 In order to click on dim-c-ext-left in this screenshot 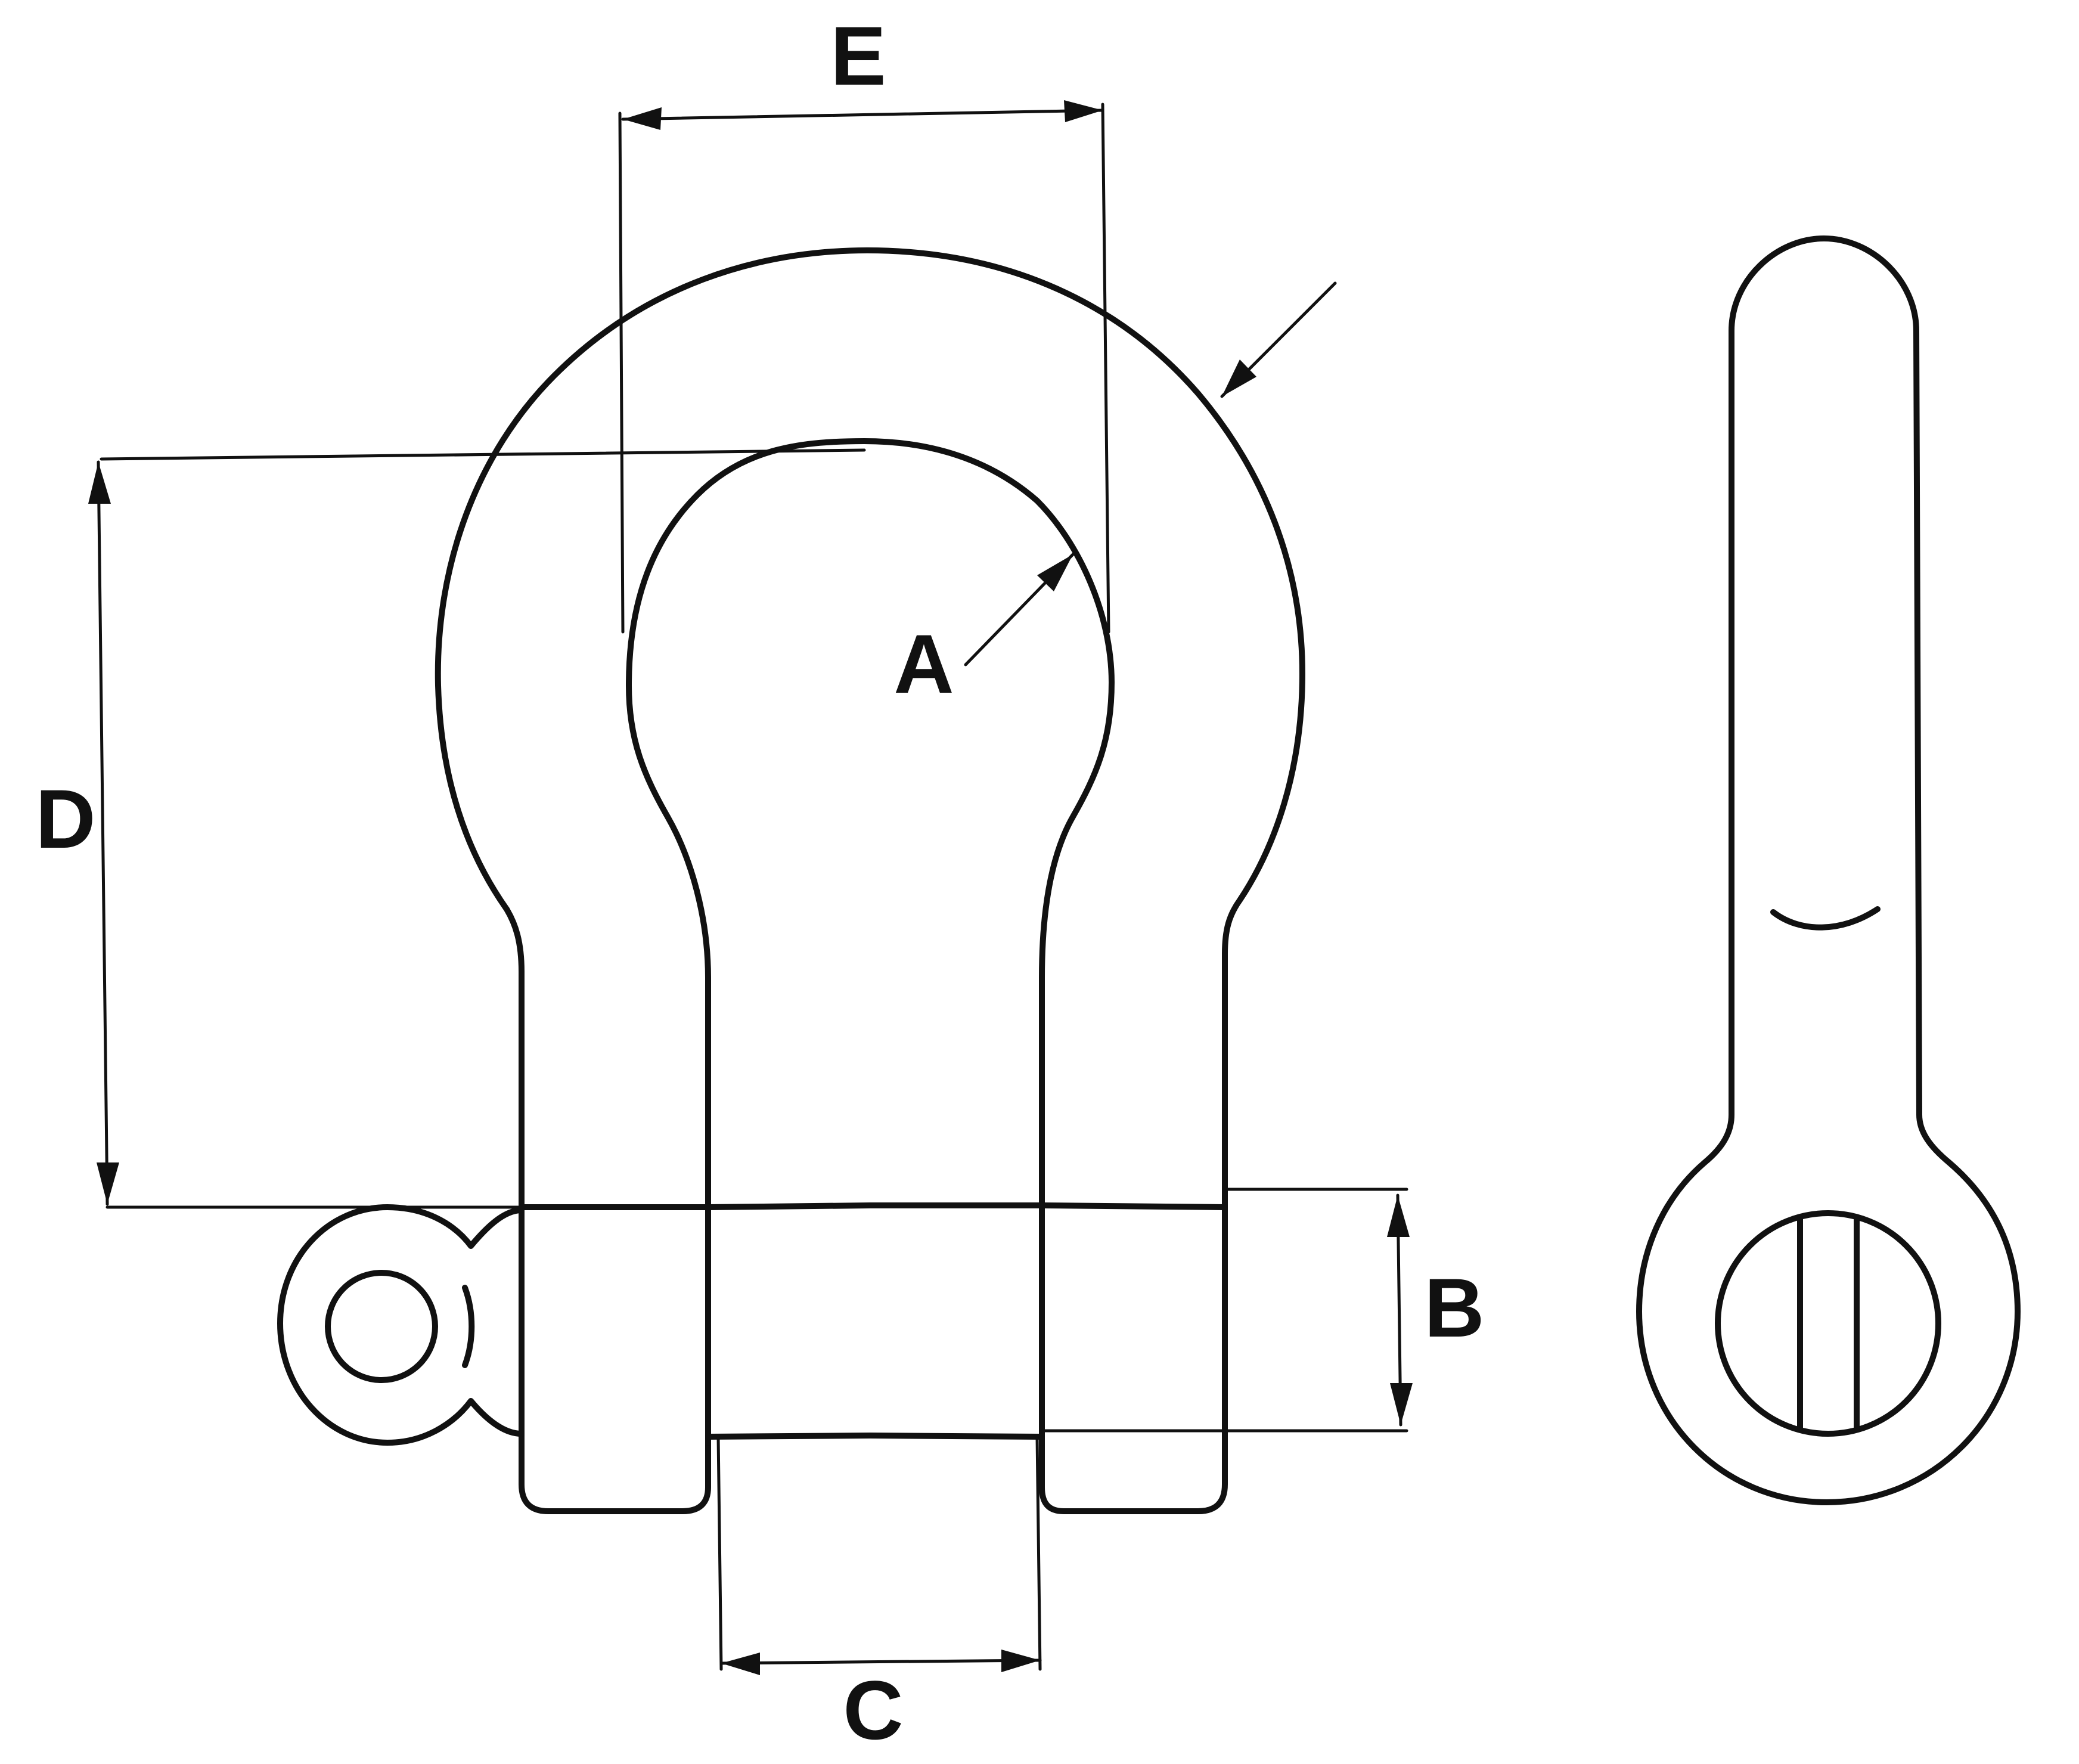, I will do `click(720, 1553)`.